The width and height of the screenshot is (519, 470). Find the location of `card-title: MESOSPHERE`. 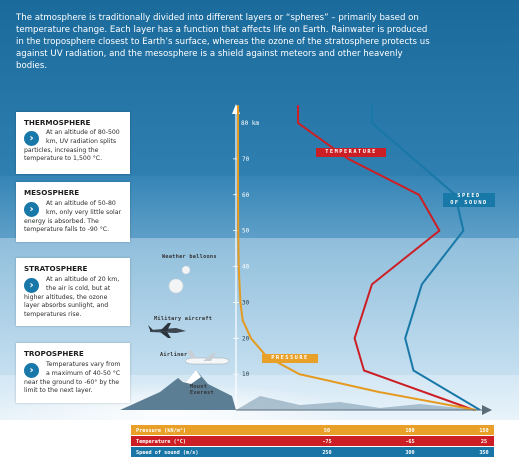

card-title: MESOSPHERE is located at coordinates (52, 192).